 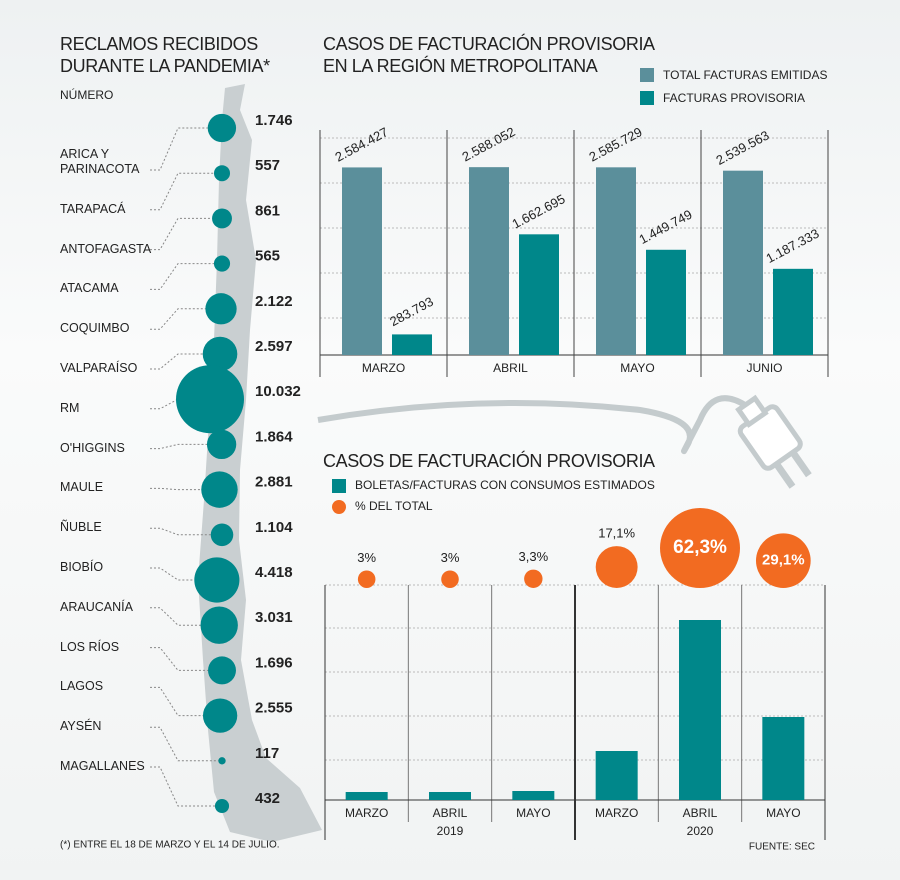 What do you see at coordinates (745, 75) in the screenshot?
I see `legend-label: TOTAL FACTURAS EMITIDAS` at bounding box center [745, 75].